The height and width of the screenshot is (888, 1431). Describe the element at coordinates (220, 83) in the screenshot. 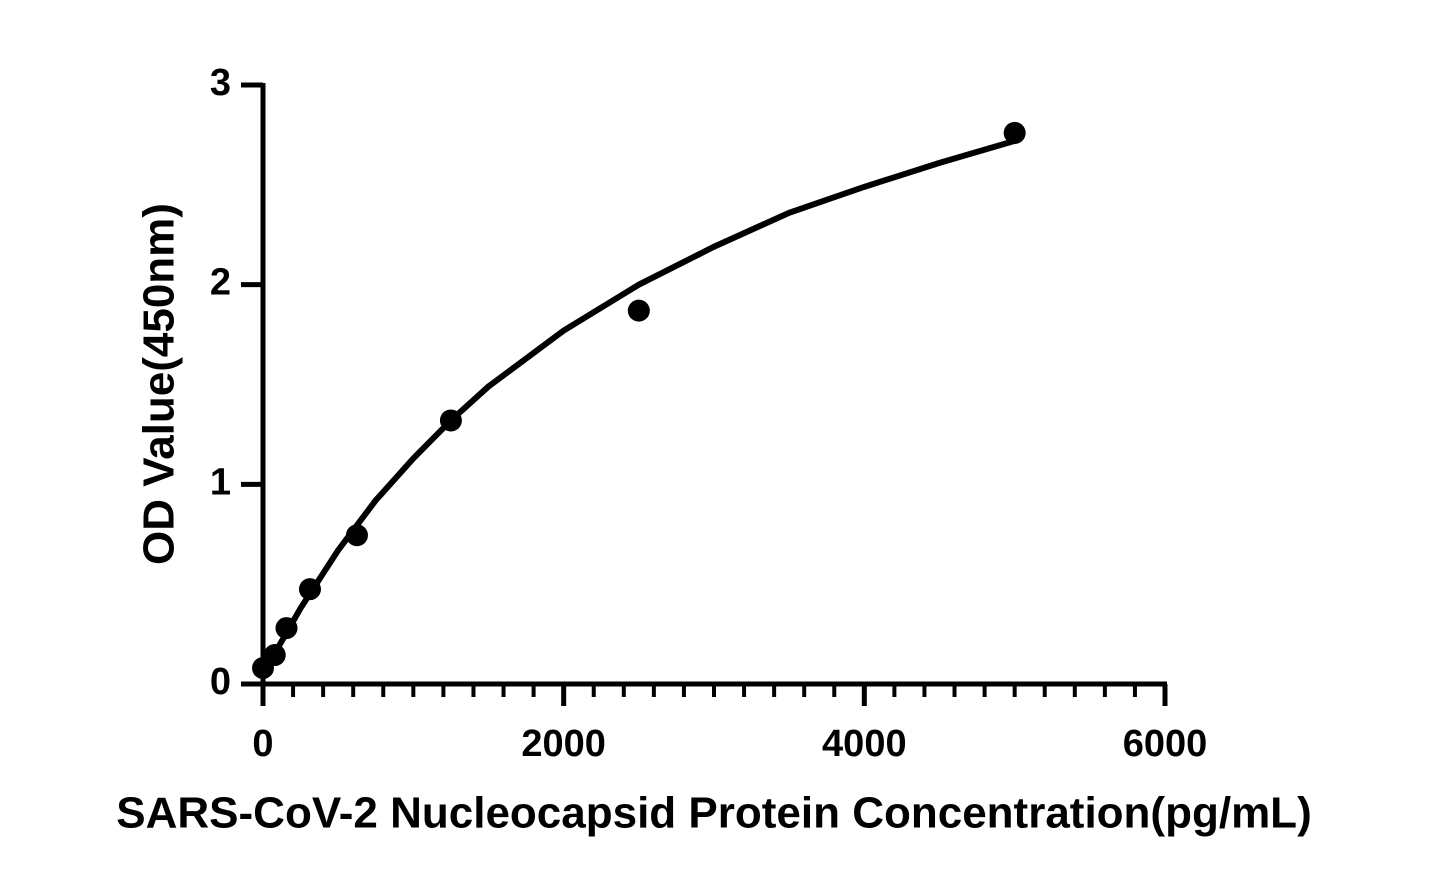

I see `y-tick-label: 3` at that location.